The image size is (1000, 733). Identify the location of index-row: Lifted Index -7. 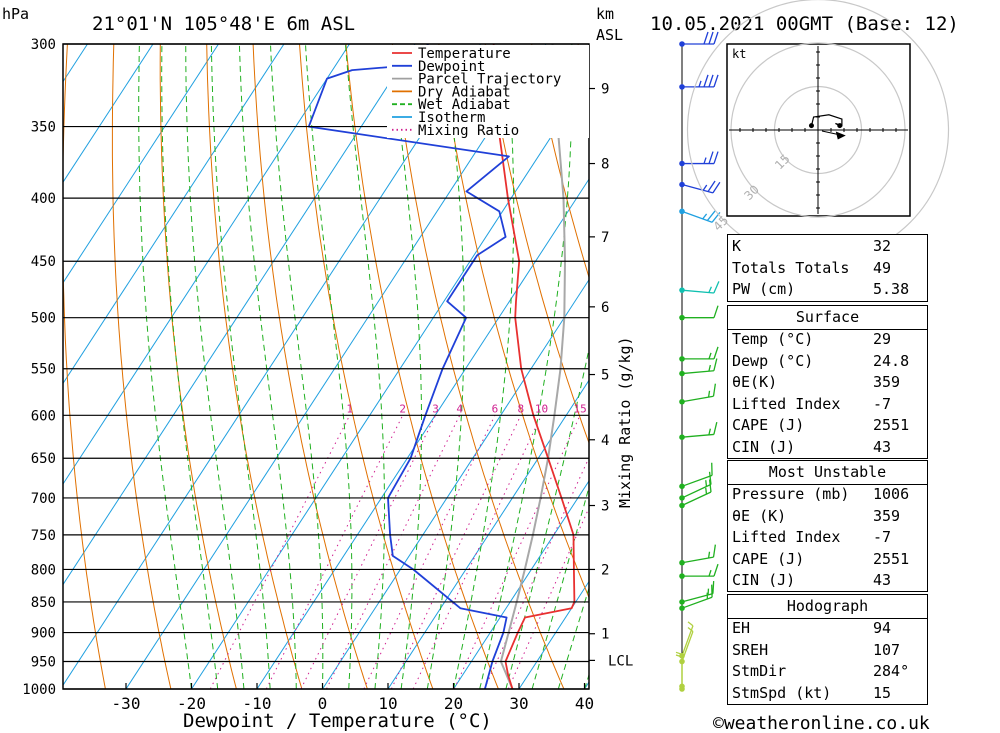
(827, 538).